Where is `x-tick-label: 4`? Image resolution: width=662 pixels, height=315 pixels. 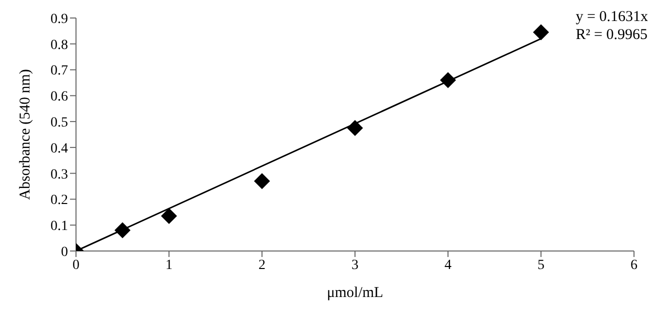
x-tick-label: 4 is located at coordinates (448, 265).